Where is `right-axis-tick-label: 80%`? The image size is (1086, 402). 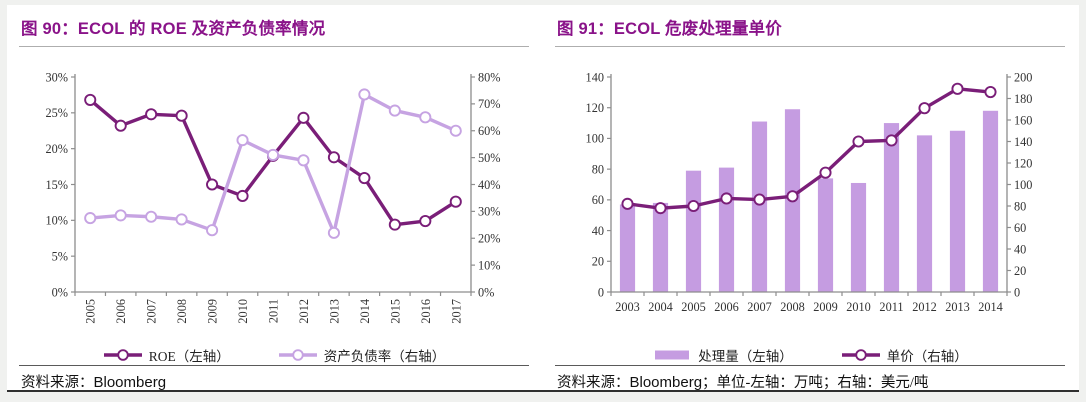 right-axis-tick-label: 80% is located at coordinates (489, 77).